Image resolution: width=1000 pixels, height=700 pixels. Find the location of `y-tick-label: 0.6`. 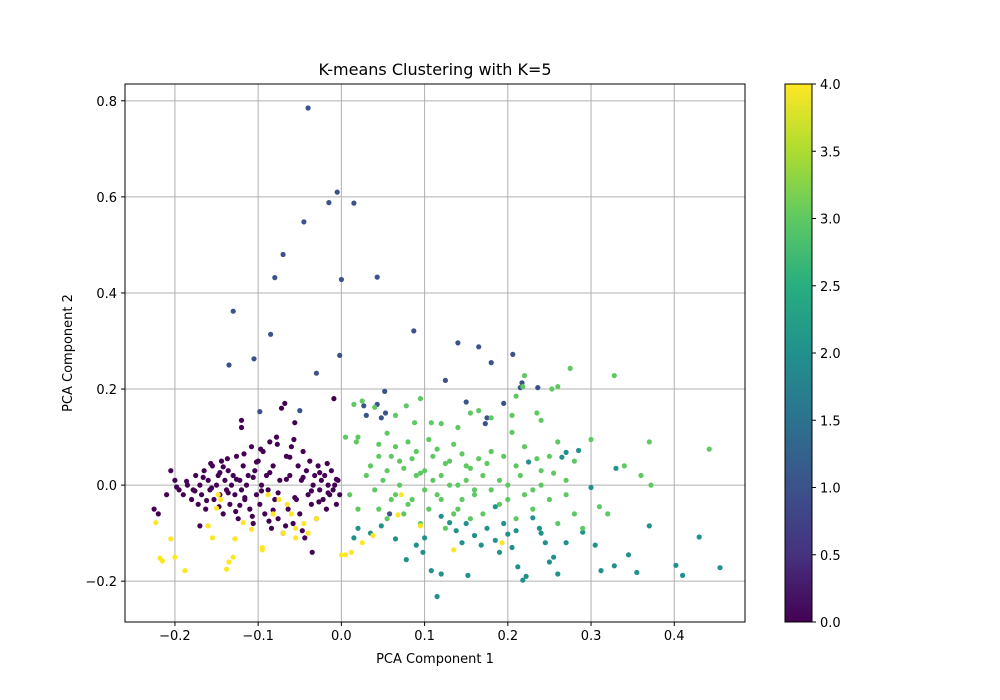

y-tick-label: 0.6 is located at coordinates (106, 198).